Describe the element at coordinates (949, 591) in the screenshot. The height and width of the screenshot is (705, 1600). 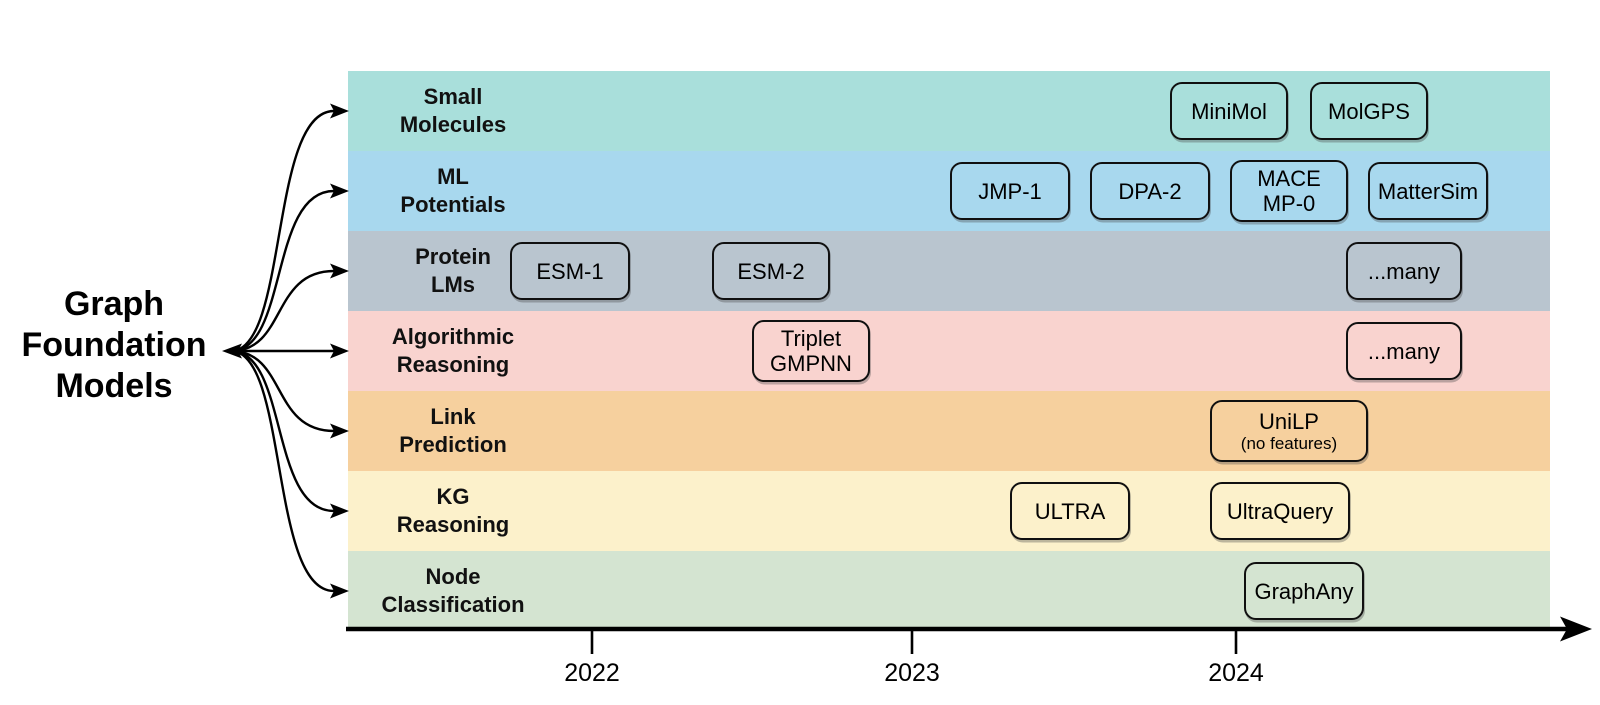
I see `band-node-classification: Node Classification GraphAny` at that location.